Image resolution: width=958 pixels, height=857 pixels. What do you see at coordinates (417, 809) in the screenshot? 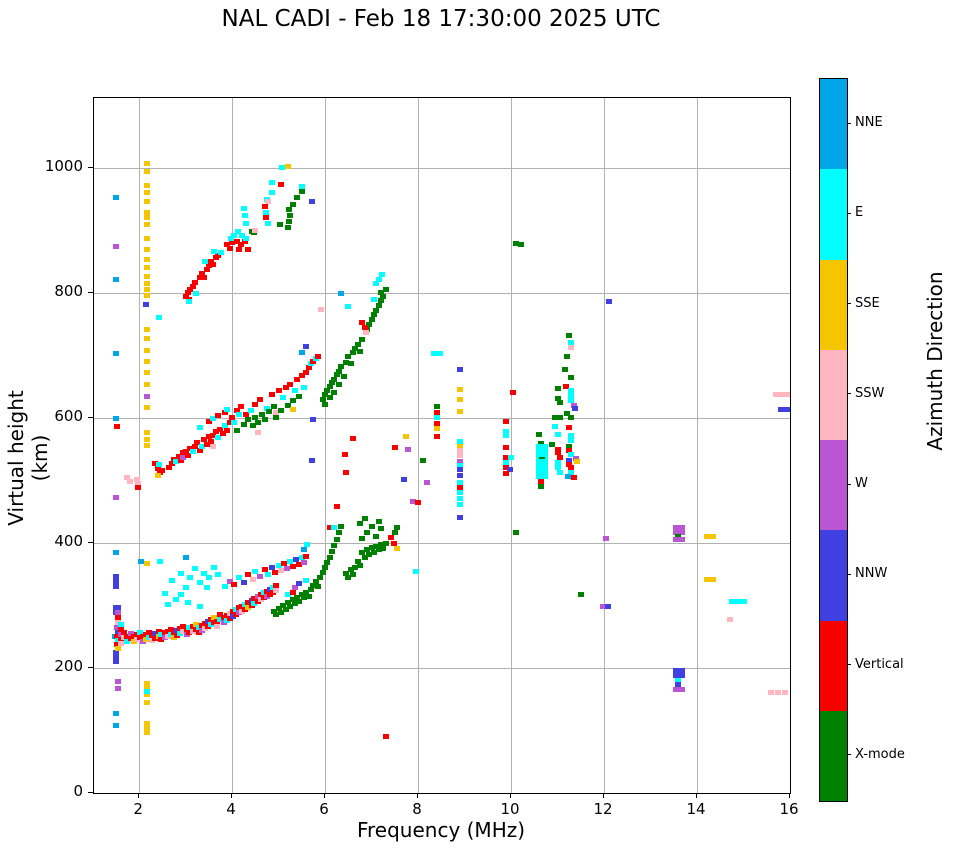
I see `x-tick-label: 8` at bounding box center [417, 809].